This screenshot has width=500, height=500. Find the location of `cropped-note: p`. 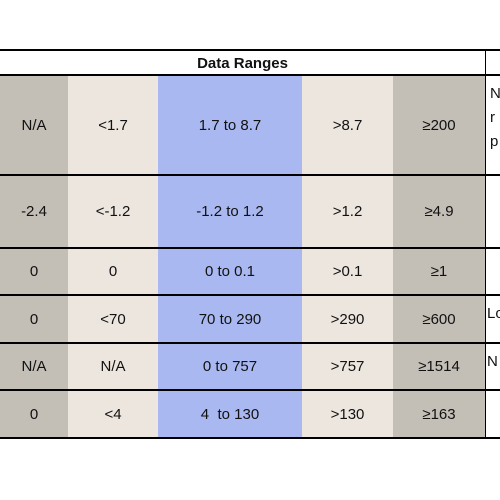

cropped-note: p is located at coordinates (494, 141).